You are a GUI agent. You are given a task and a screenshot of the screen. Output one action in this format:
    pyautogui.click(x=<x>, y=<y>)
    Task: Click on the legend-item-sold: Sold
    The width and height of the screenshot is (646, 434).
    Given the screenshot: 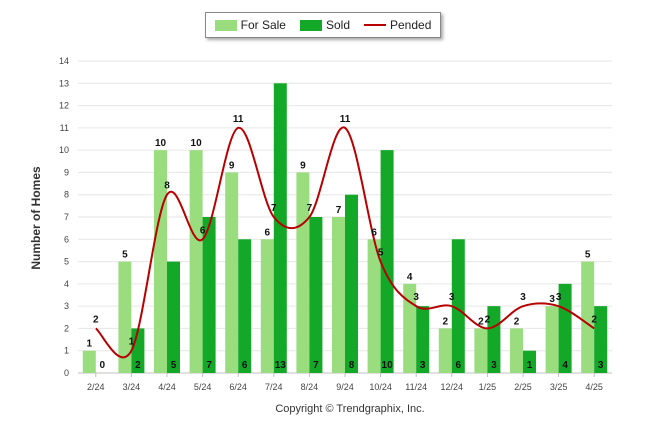 What is the action you would take?
    pyautogui.click(x=324, y=25)
    